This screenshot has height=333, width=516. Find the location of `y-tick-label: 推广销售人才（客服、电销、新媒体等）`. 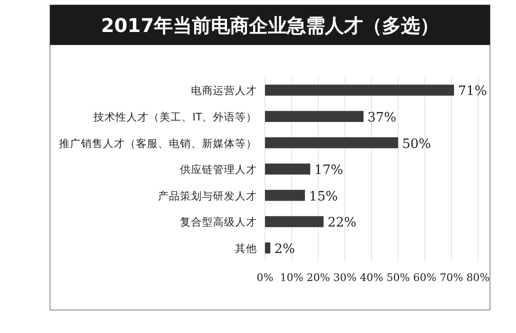

y-tick-label: 推广销售人才（客服、电销、新媒体等） is located at coordinates (158, 143).